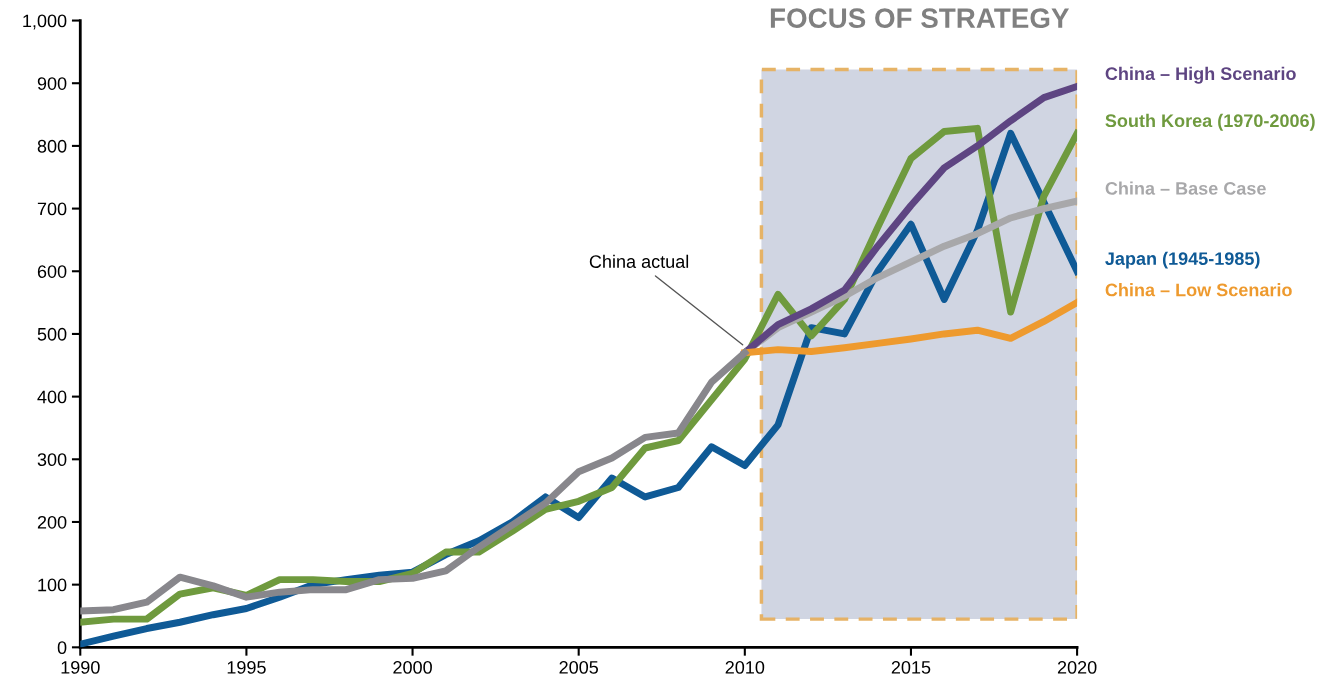 The height and width of the screenshot is (685, 1338). Describe the element at coordinates (52, 522) in the screenshot. I see `y-tick-label: 200` at that location.